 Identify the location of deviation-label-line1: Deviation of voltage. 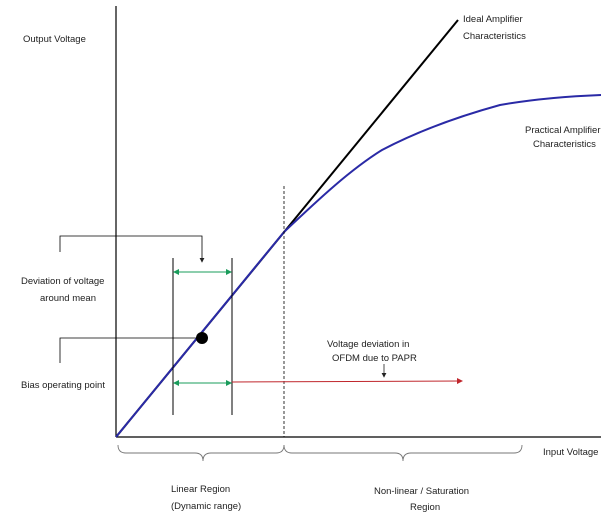
(62, 281).